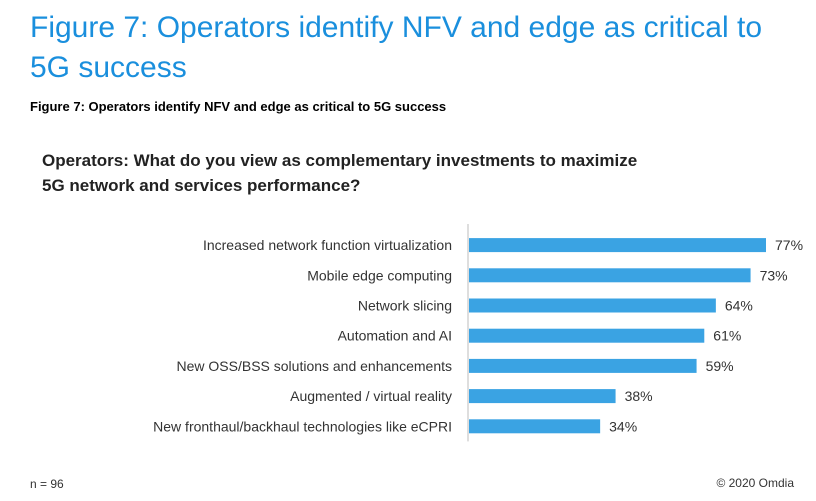 The height and width of the screenshot is (501, 816). Describe the element at coordinates (789, 245) in the screenshot. I see `value-label: 77%` at that location.